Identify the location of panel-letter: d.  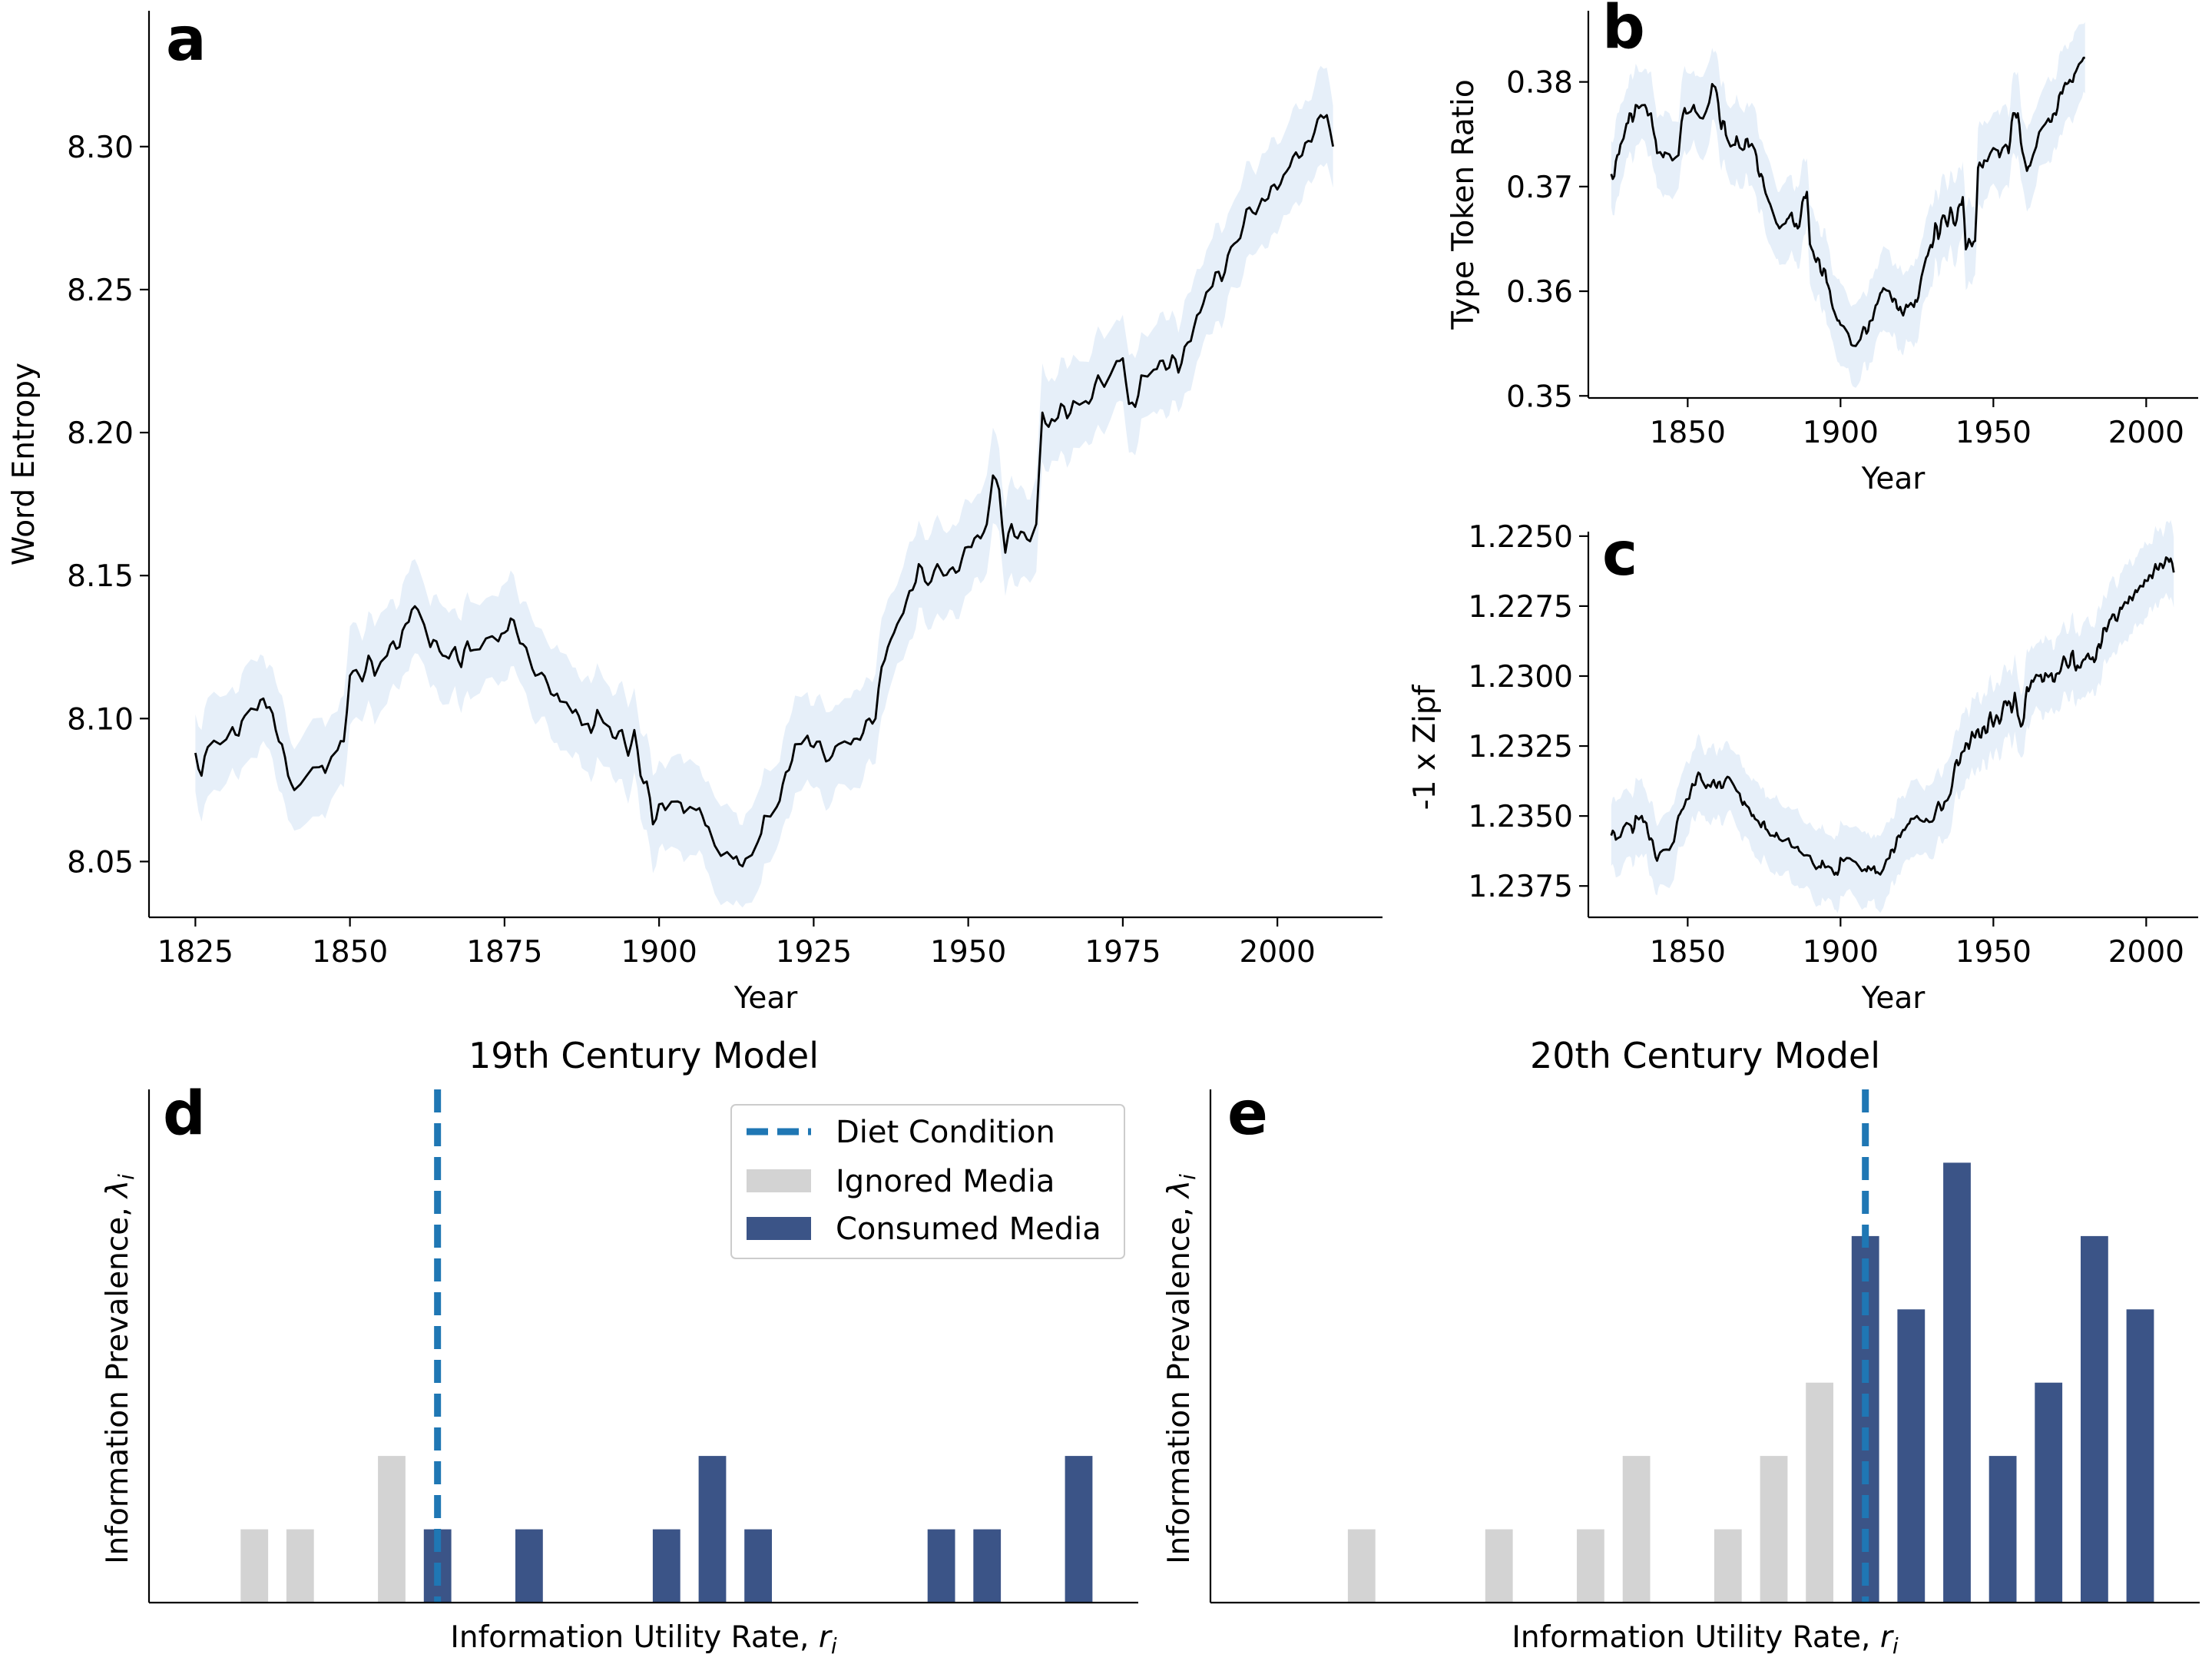
(184, 1114).